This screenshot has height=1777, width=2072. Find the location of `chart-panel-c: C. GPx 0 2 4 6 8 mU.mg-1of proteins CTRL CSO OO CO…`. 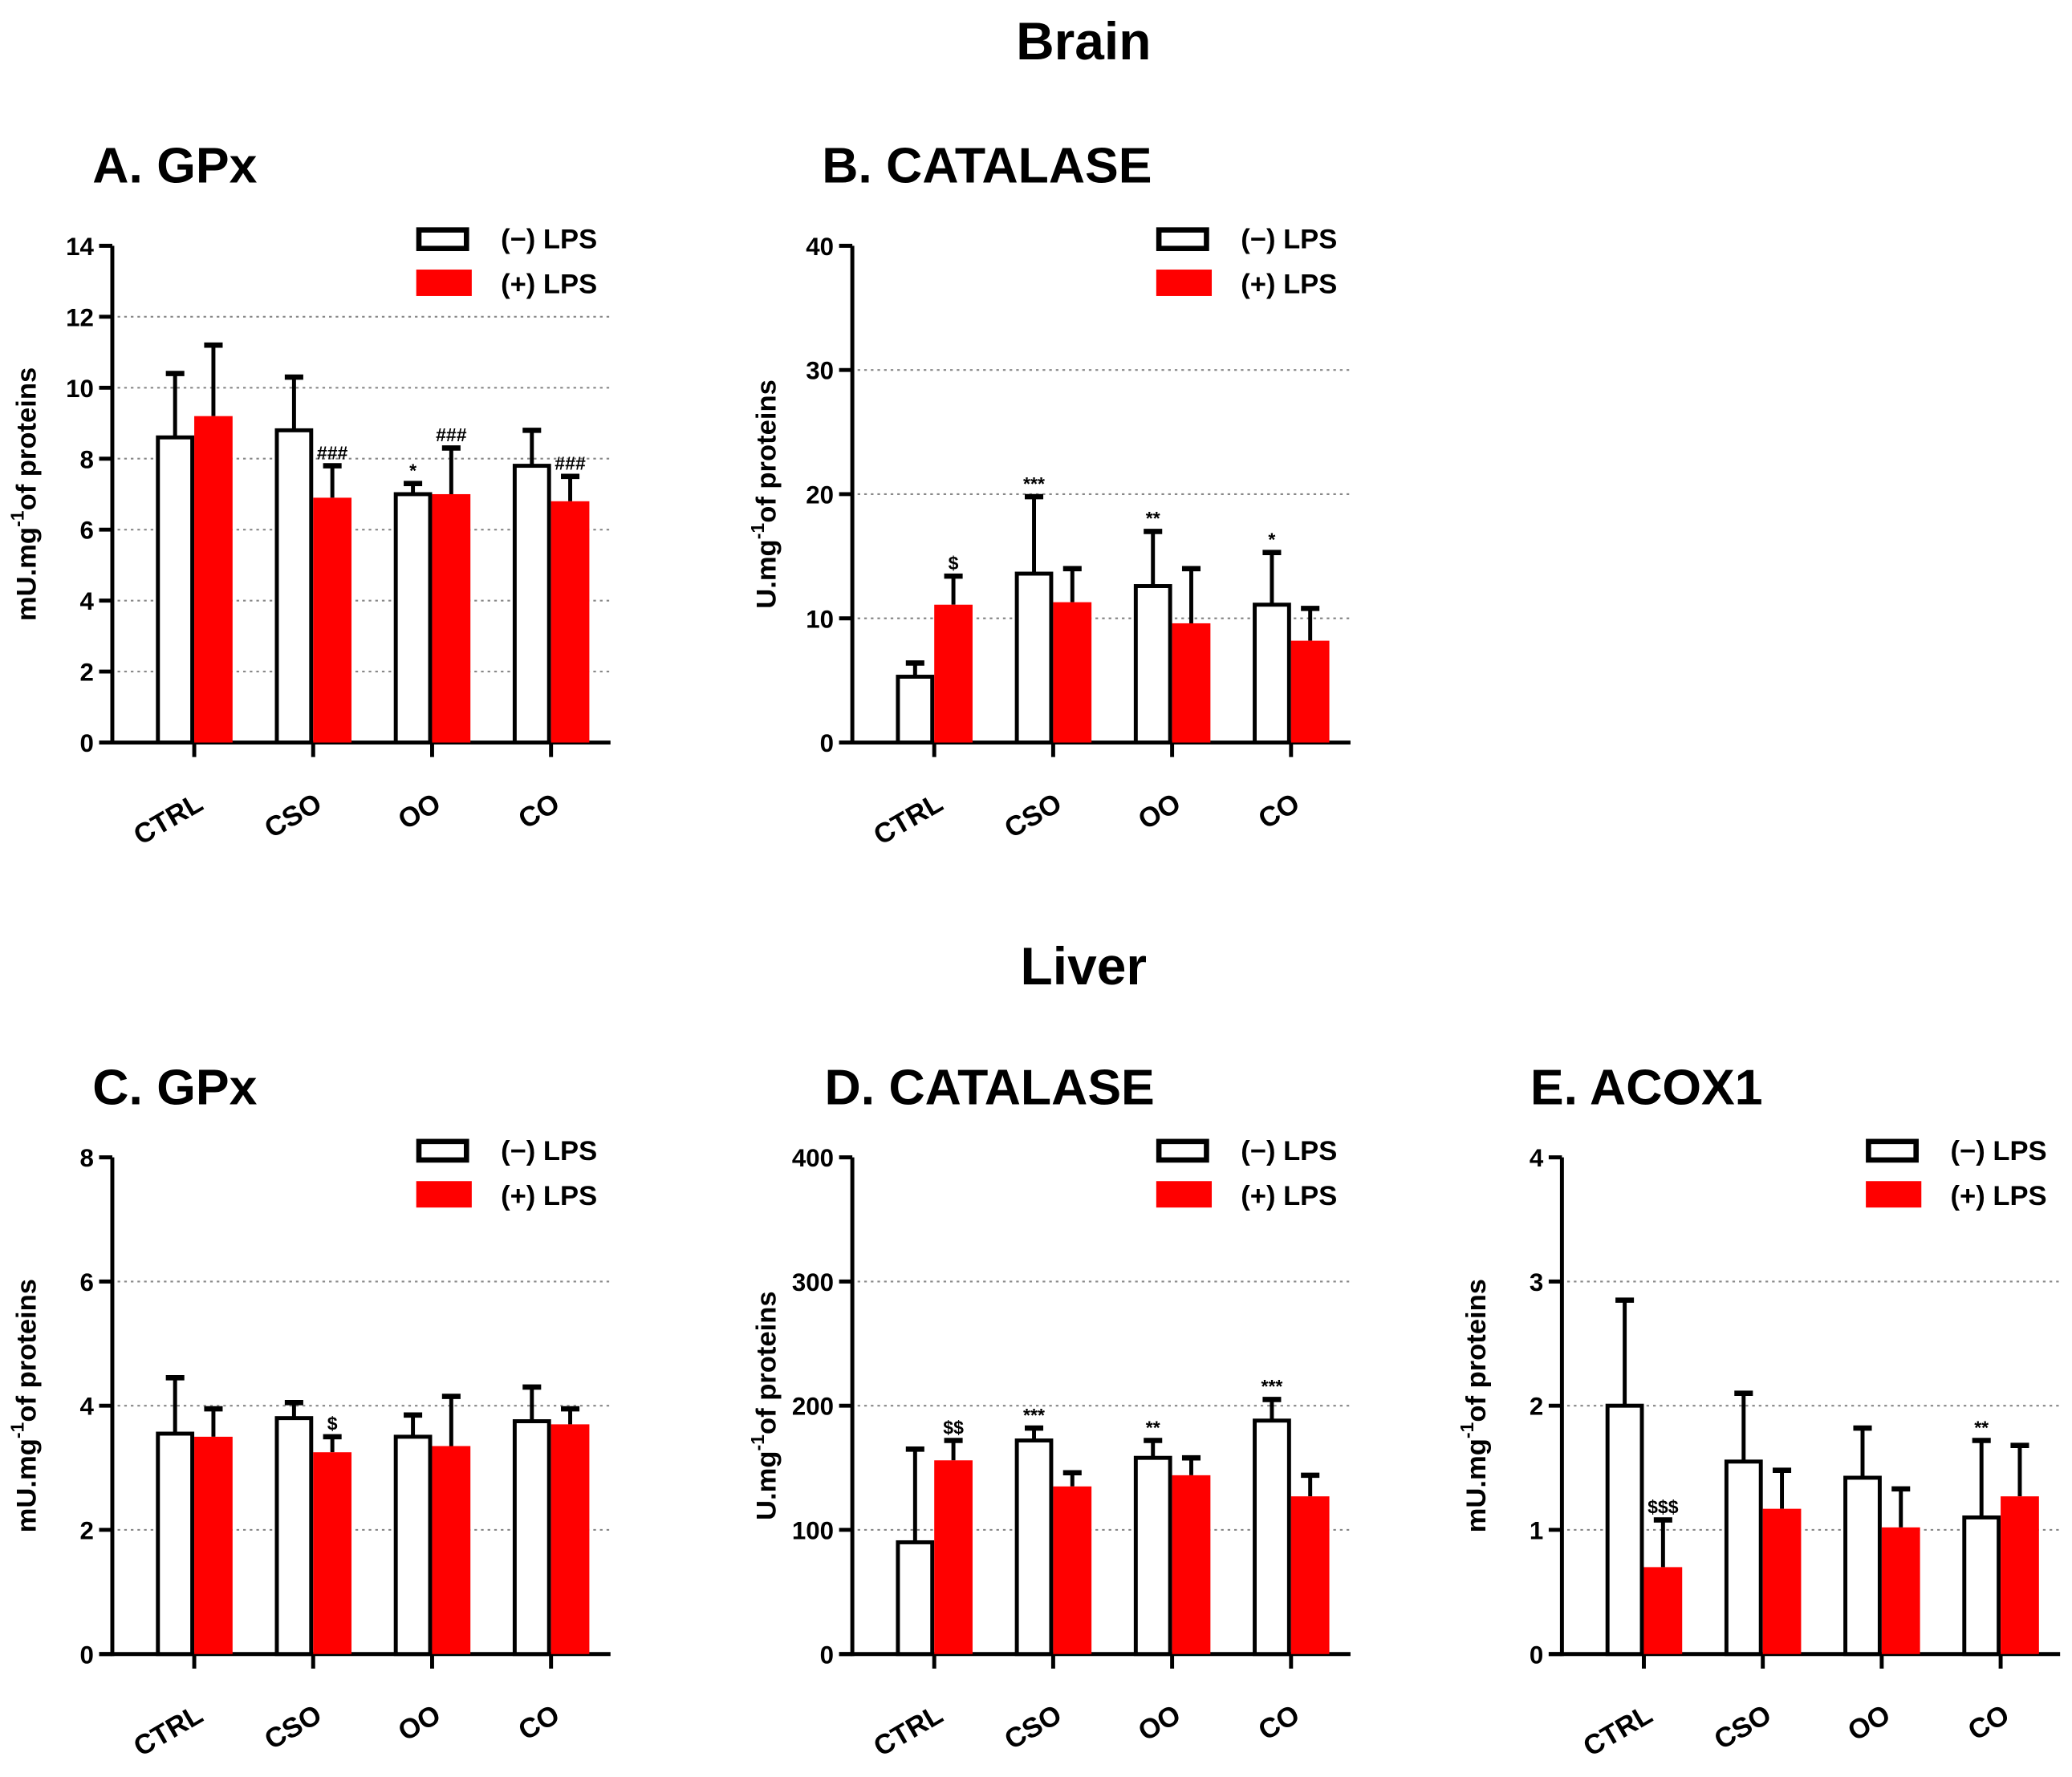

chart-panel-c: C. GPx 0 2 4 6 8 mU.mg-1of proteins CTRL CSO OO CO… is located at coordinates (309, 1411).